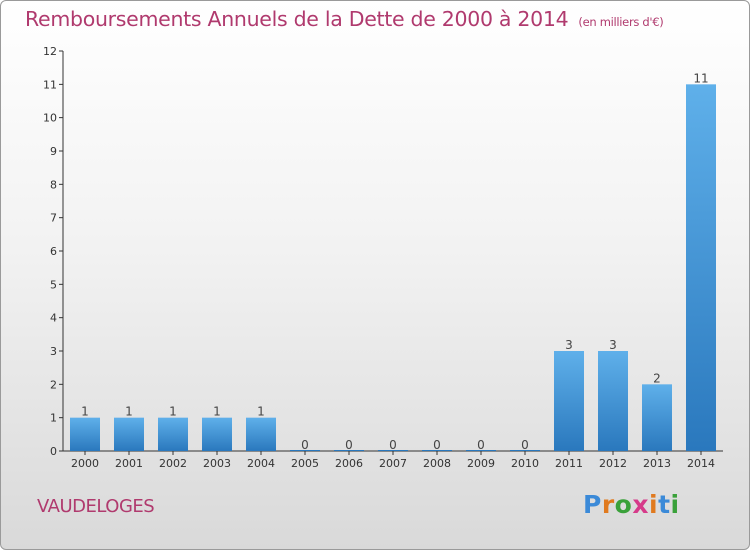 This screenshot has height=550, width=750. Describe the element at coordinates (50, 84) in the screenshot. I see `y-tick-label: 11` at that location.